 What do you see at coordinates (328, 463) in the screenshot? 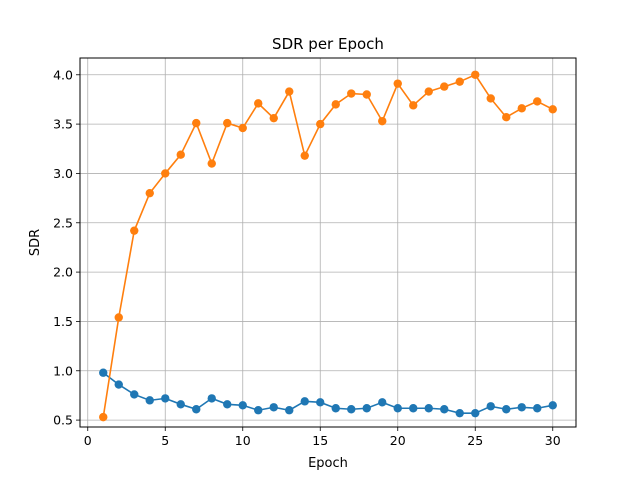
I see `x-axis-label: Epoch` at bounding box center [328, 463].